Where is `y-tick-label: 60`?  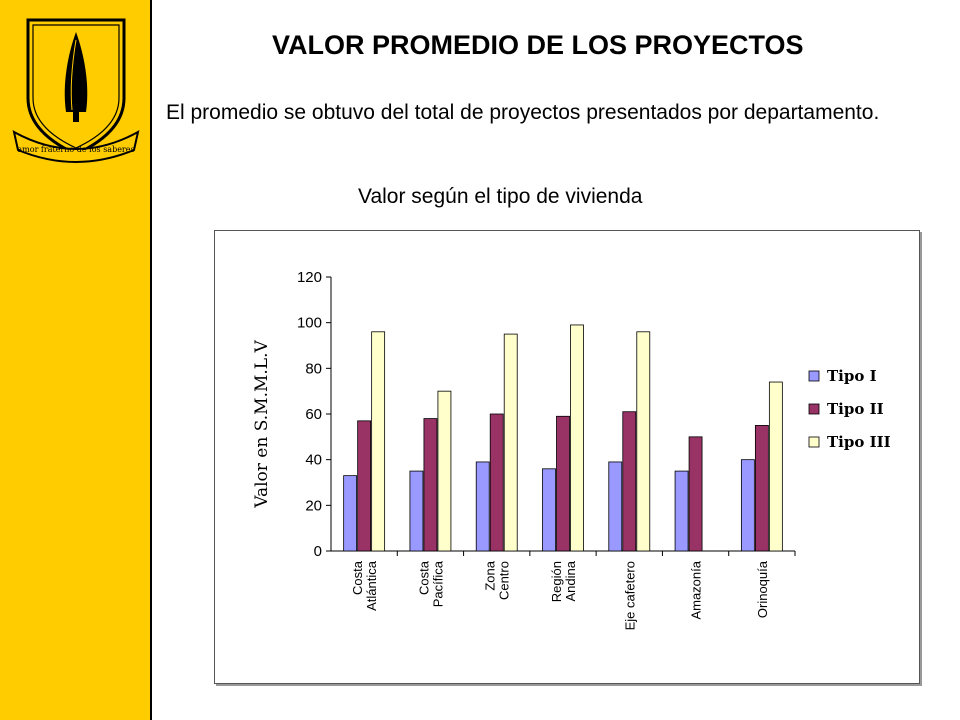
y-tick-label: 60 is located at coordinates (313, 414).